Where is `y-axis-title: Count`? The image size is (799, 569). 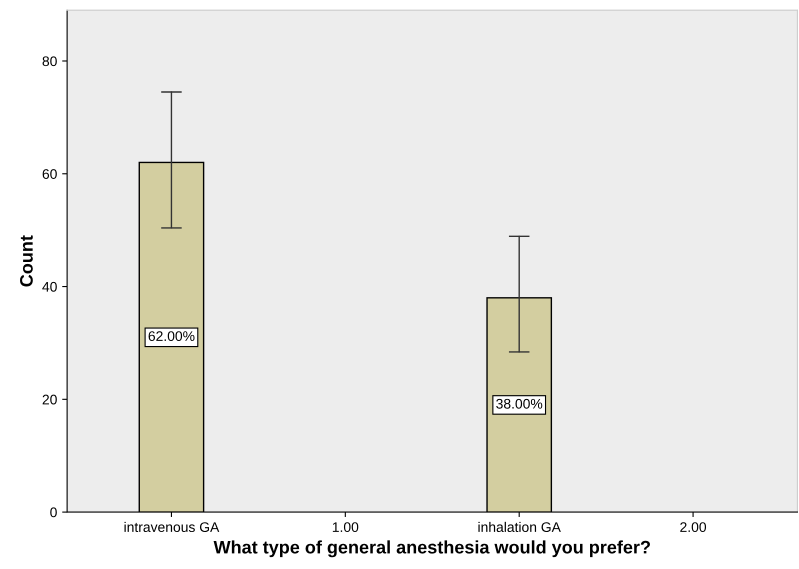 y-axis-title: Count is located at coordinates (26, 260).